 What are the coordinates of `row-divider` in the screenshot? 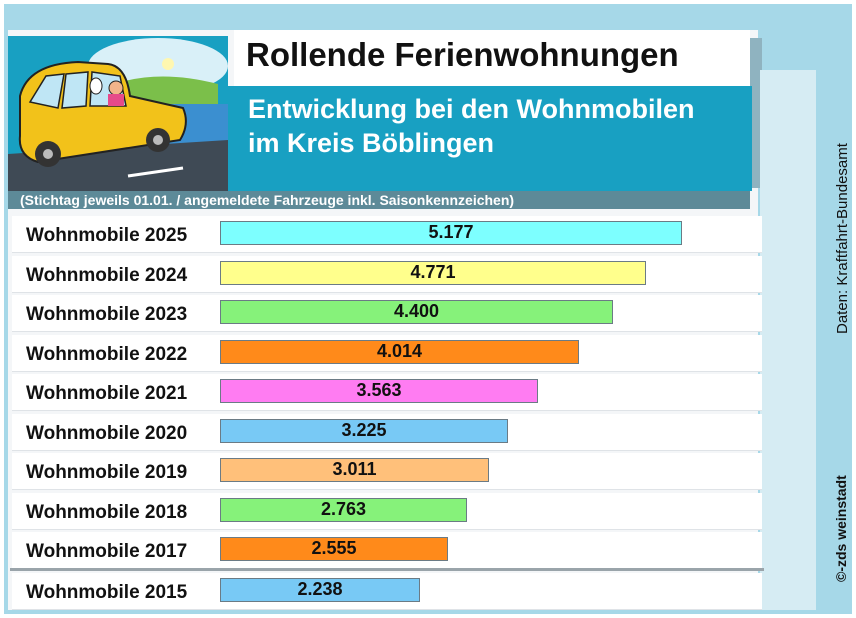 It's located at (387, 569).